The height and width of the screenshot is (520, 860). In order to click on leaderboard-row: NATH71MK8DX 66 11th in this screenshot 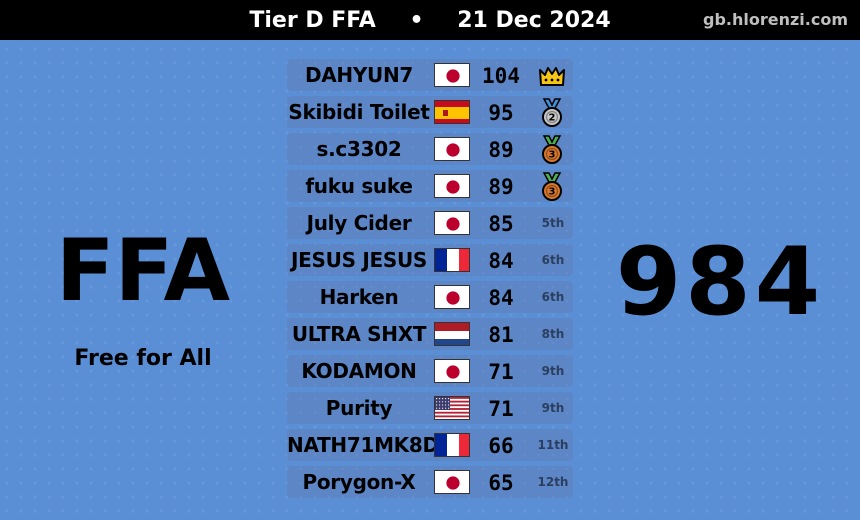, I will do `click(430, 445)`.